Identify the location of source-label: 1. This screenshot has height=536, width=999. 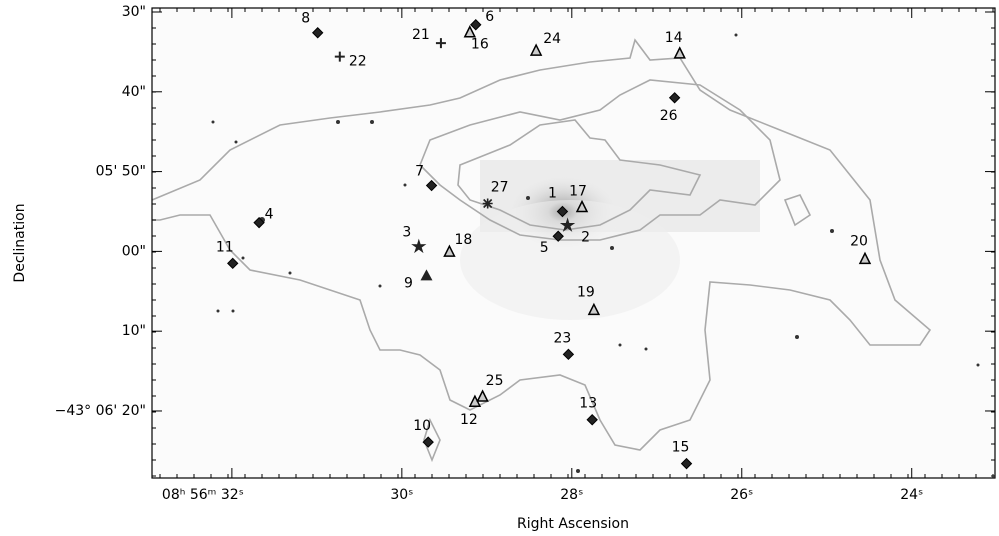
(552, 193).